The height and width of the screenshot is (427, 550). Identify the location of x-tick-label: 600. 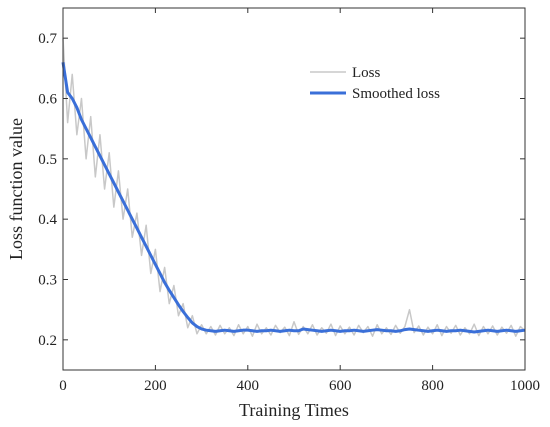
(340, 386).